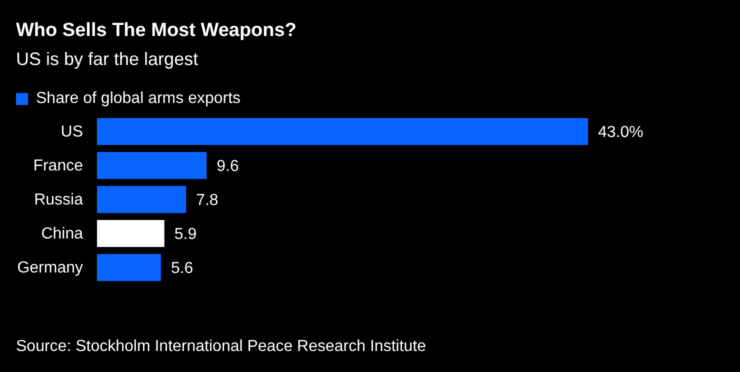  I want to click on chart-subtitle: US is by far the largest, so click(107, 59).